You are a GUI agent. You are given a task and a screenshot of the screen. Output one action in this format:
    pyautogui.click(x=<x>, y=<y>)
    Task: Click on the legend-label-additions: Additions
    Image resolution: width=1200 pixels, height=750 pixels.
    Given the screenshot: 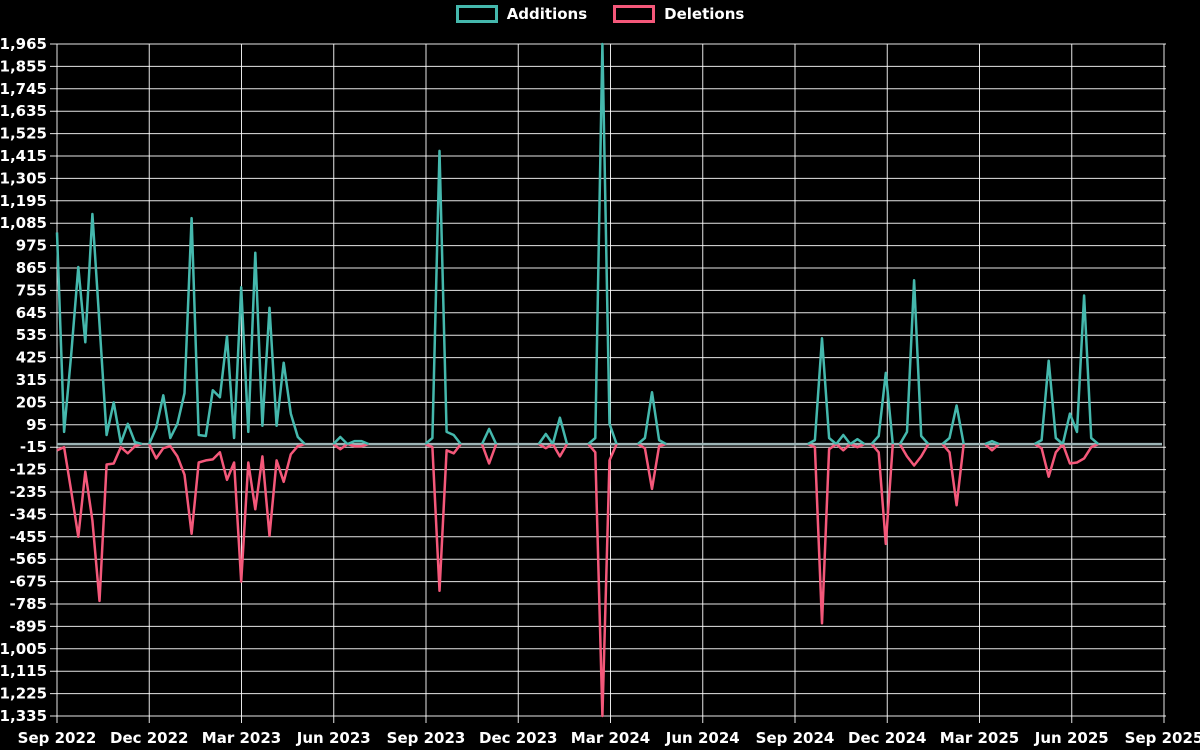 What is the action you would take?
    pyautogui.click(x=547, y=14)
    